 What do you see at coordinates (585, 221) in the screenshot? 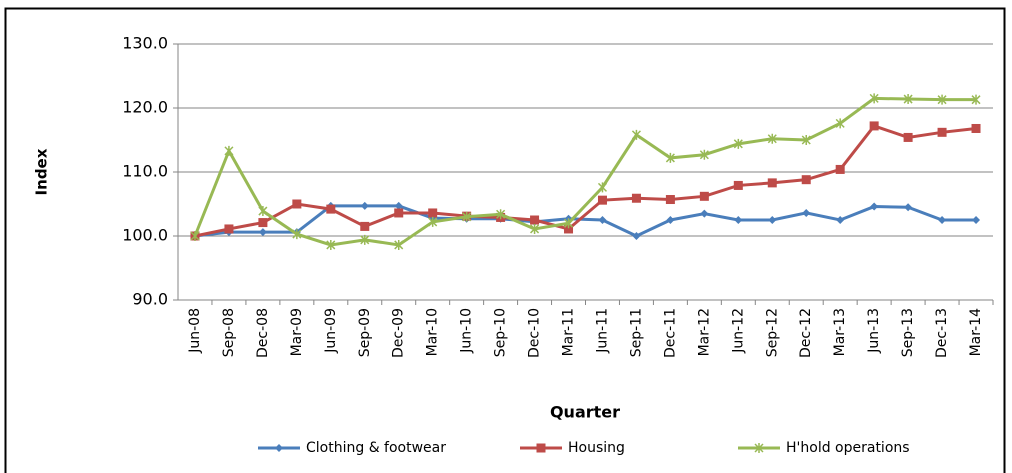
I see `series-line` at bounding box center [585, 221].